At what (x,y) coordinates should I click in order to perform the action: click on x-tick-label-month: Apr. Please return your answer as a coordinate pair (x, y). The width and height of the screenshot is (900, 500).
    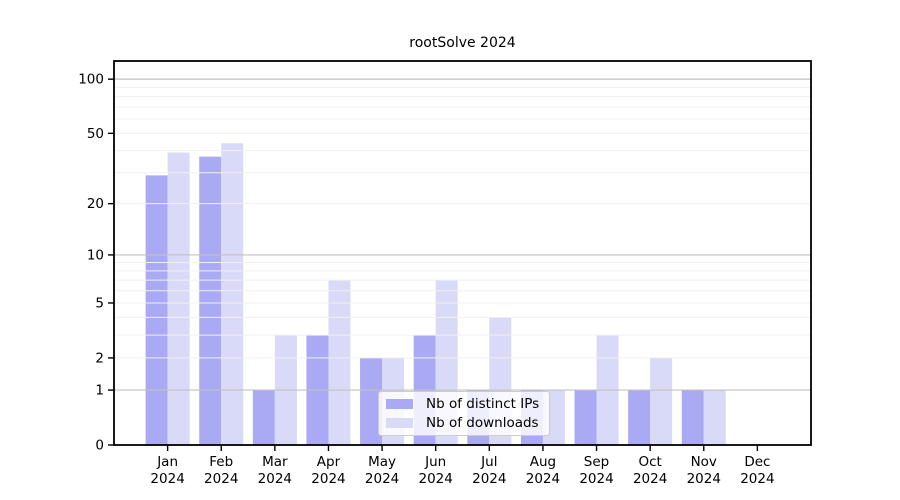
    Looking at the image, I should click on (329, 462).